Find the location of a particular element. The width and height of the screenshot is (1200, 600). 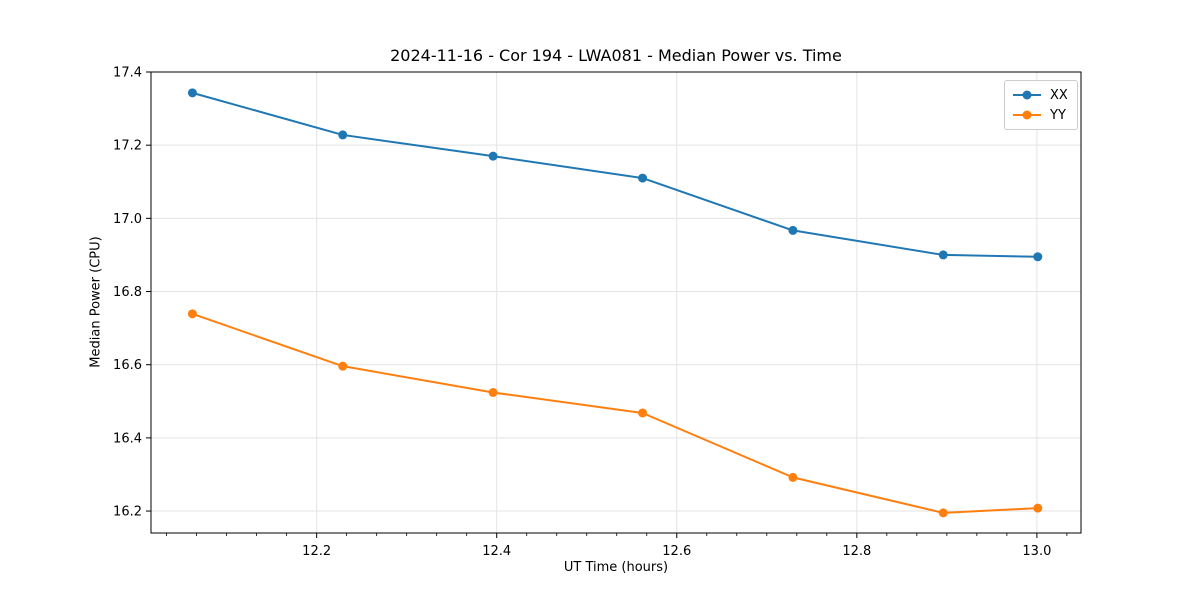

x-tick-label: 13.0 is located at coordinates (1036, 551).